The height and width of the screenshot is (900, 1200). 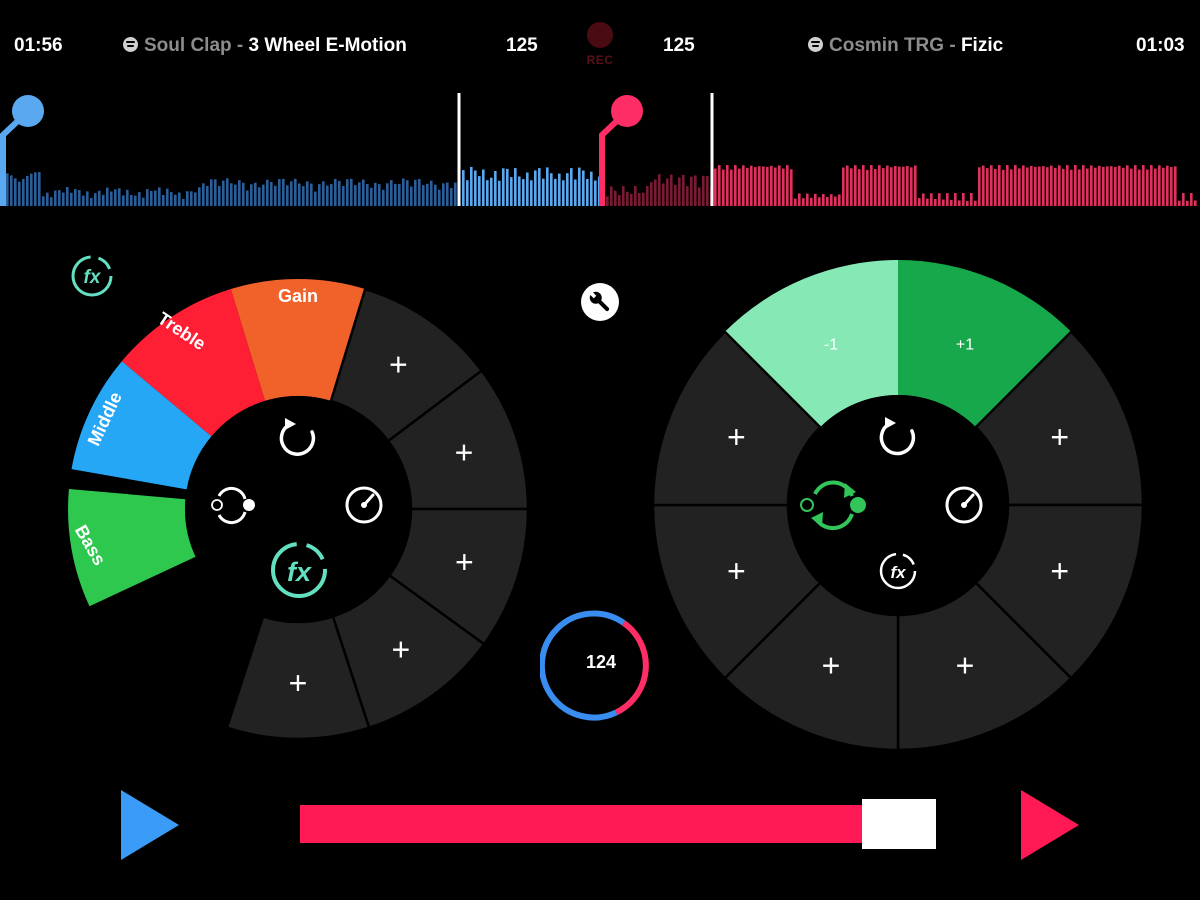 I want to click on fx-toggle: fx, so click(x=92, y=276).